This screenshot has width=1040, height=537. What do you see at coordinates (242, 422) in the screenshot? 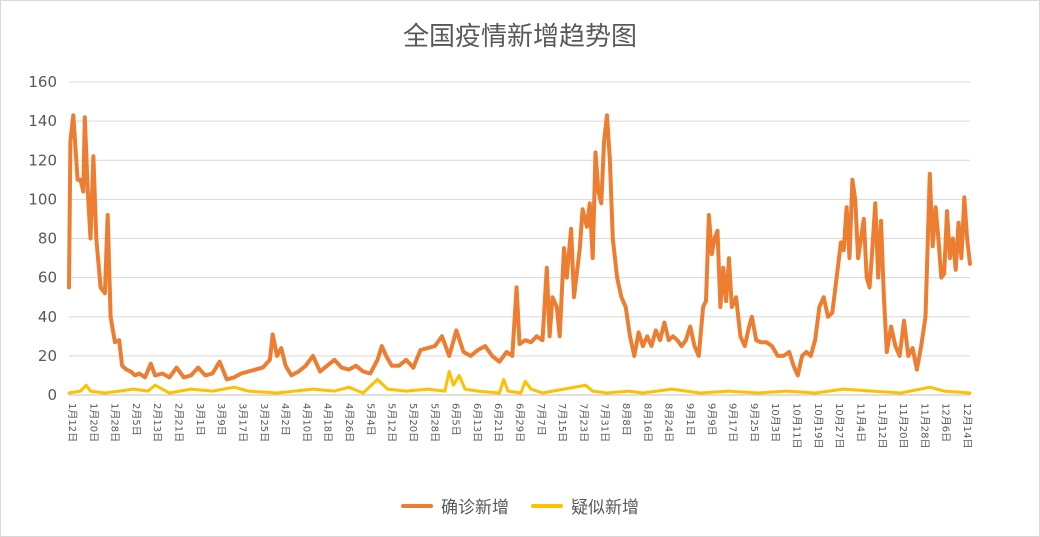
I see `x-tick-label: 3月17日` at bounding box center [242, 422].